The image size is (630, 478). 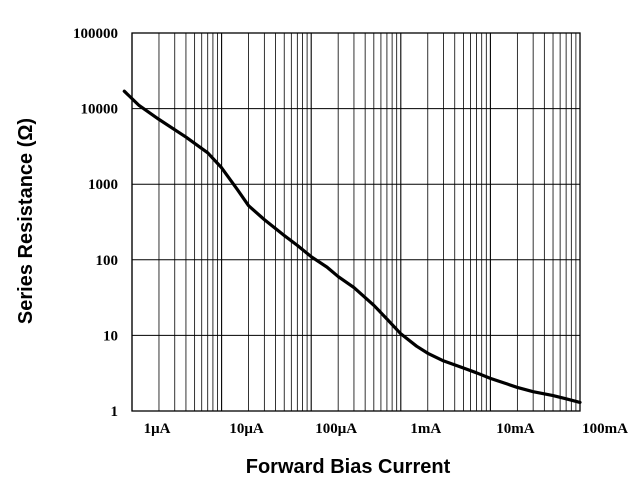 What do you see at coordinates (336, 429) in the screenshot?
I see `x-tick-label: 100μA` at bounding box center [336, 429].